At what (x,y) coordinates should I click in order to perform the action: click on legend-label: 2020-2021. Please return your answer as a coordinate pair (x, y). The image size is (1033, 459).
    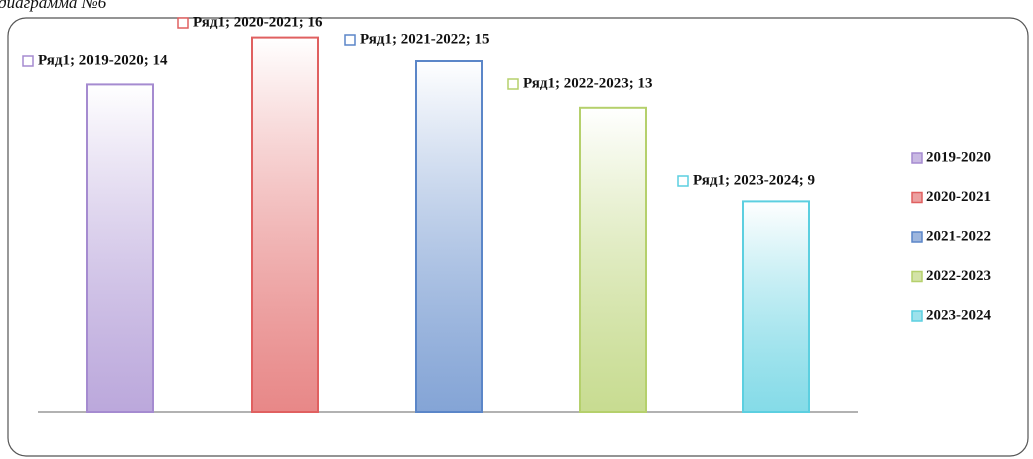
    Looking at the image, I should click on (958, 197).